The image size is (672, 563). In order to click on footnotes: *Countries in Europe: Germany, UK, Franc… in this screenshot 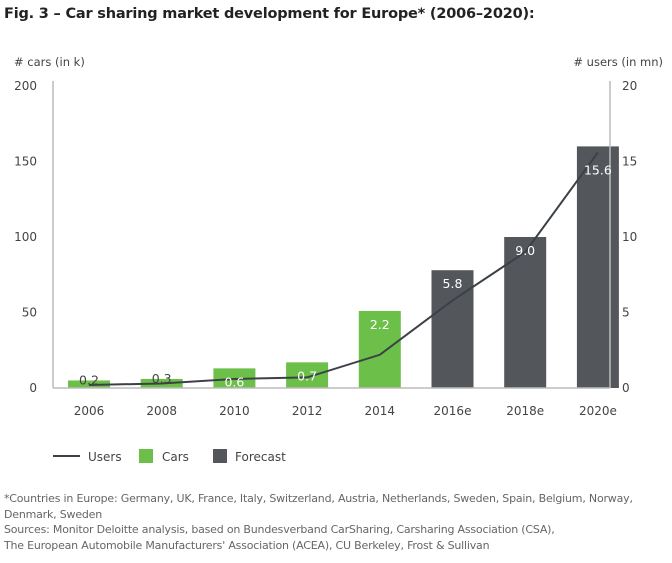, I will do `click(338, 522)`.